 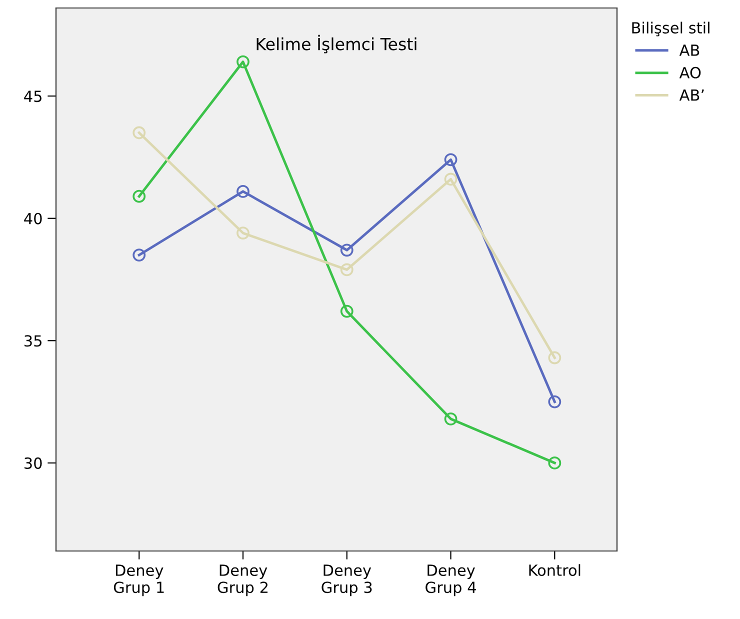 I want to click on x-tick-label: Kontrol, so click(x=554, y=570).